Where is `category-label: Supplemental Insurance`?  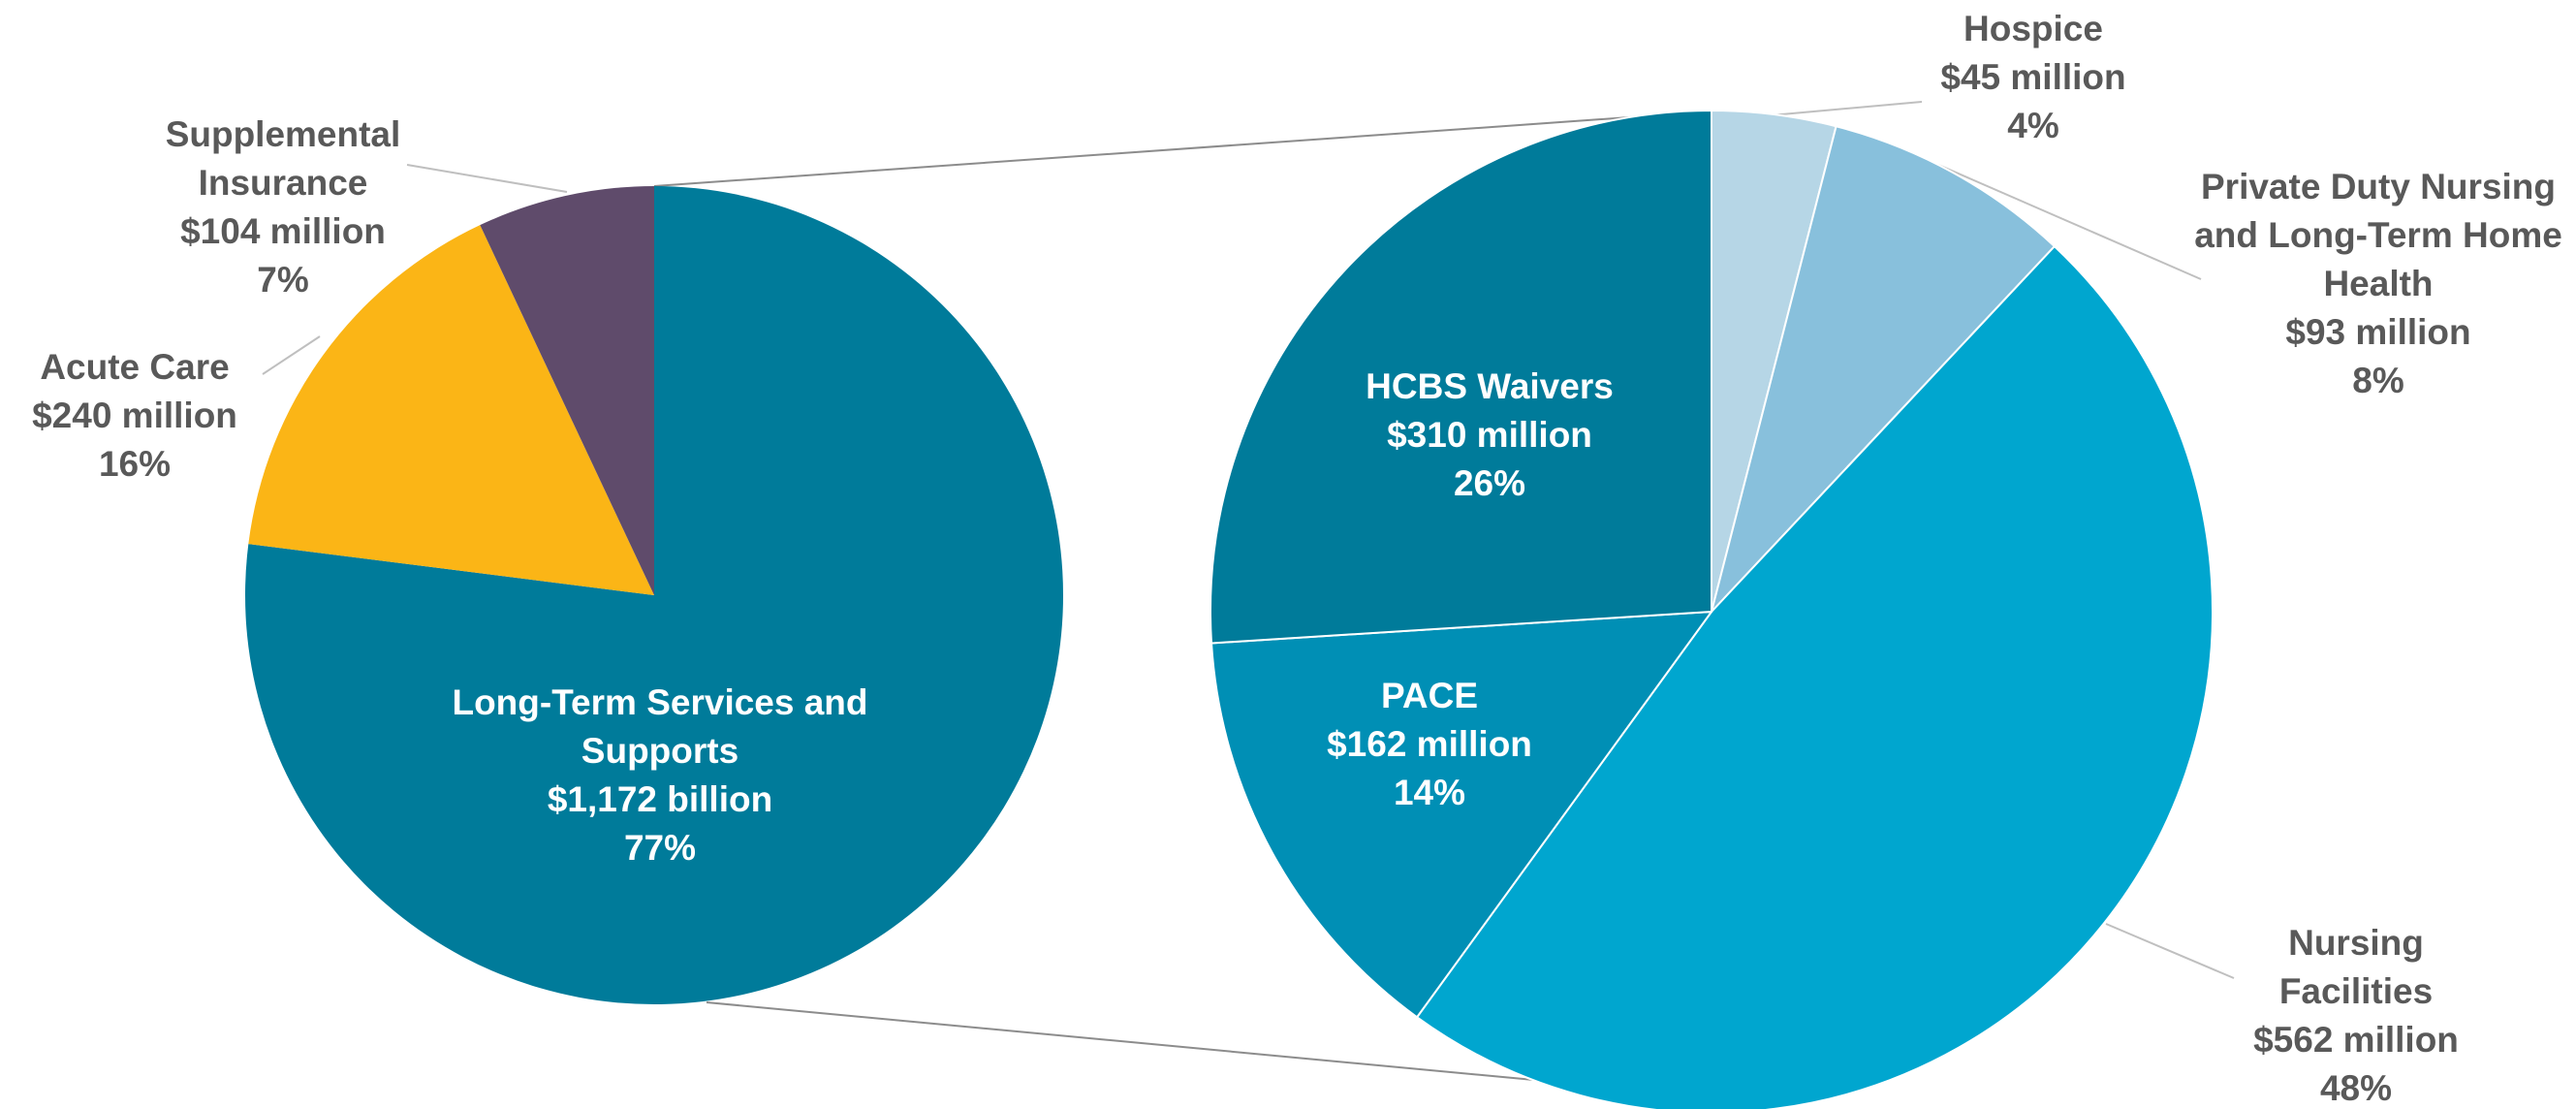 category-label: Supplemental Insurance is located at coordinates (283, 158).